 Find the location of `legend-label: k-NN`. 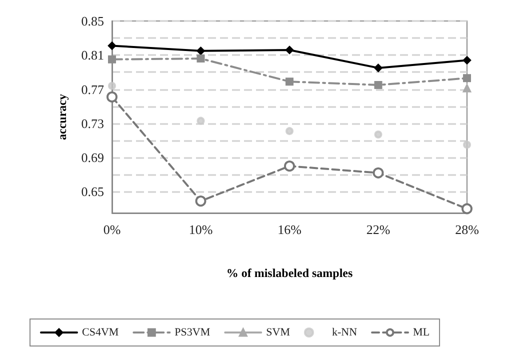

legend-label: k-NN is located at coordinates (345, 332).